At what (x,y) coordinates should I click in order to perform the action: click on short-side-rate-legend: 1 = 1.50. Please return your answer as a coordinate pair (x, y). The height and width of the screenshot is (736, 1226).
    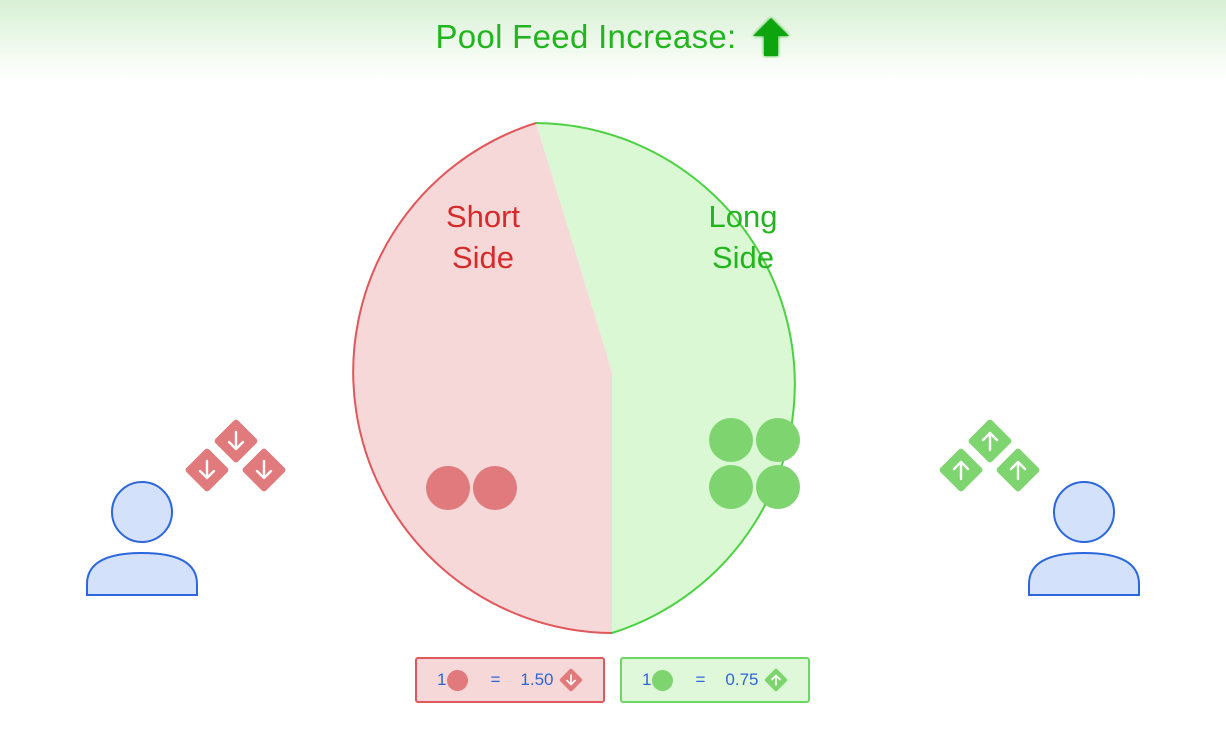
    Looking at the image, I should click on (510, 680).